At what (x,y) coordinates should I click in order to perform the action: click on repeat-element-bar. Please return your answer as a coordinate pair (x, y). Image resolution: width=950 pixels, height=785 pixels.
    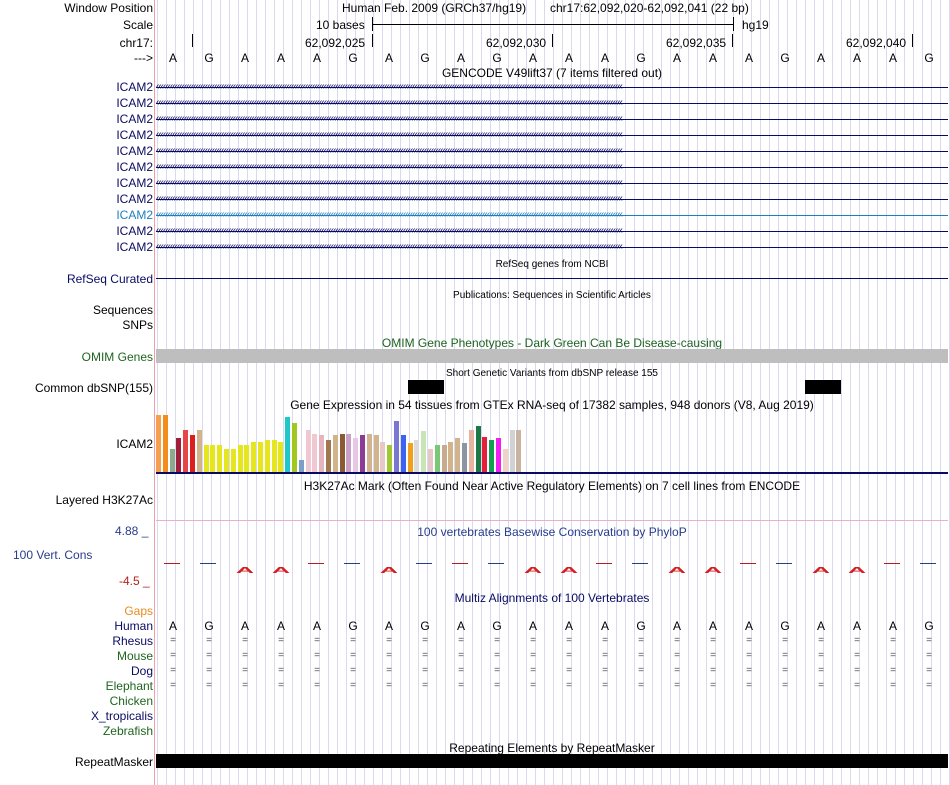
    Looking at the image, I should click on (552, 761).